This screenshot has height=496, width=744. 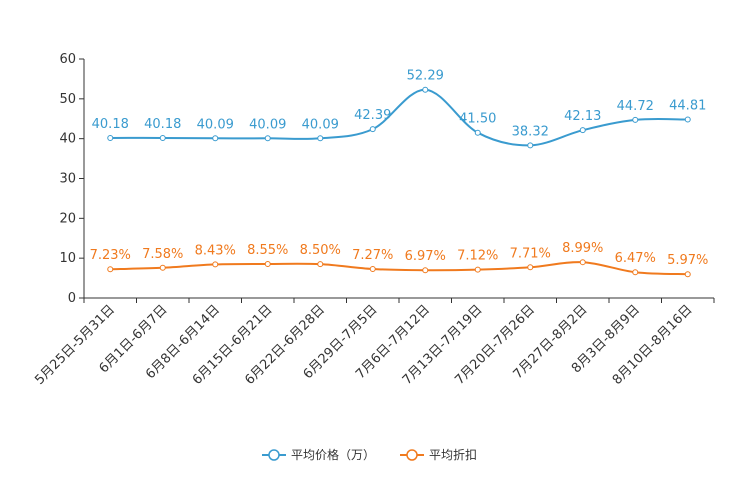 I want to click on series-1-data-label: 5.97%, so click(x=687, y=260).